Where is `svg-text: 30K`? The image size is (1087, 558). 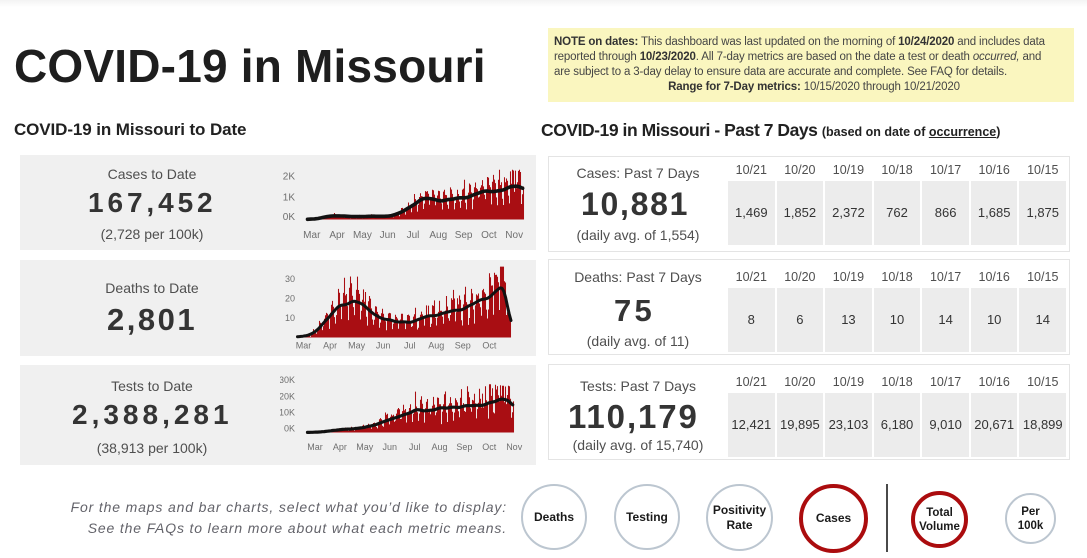
svg-text: 30K is located at coordinates (287, 380).